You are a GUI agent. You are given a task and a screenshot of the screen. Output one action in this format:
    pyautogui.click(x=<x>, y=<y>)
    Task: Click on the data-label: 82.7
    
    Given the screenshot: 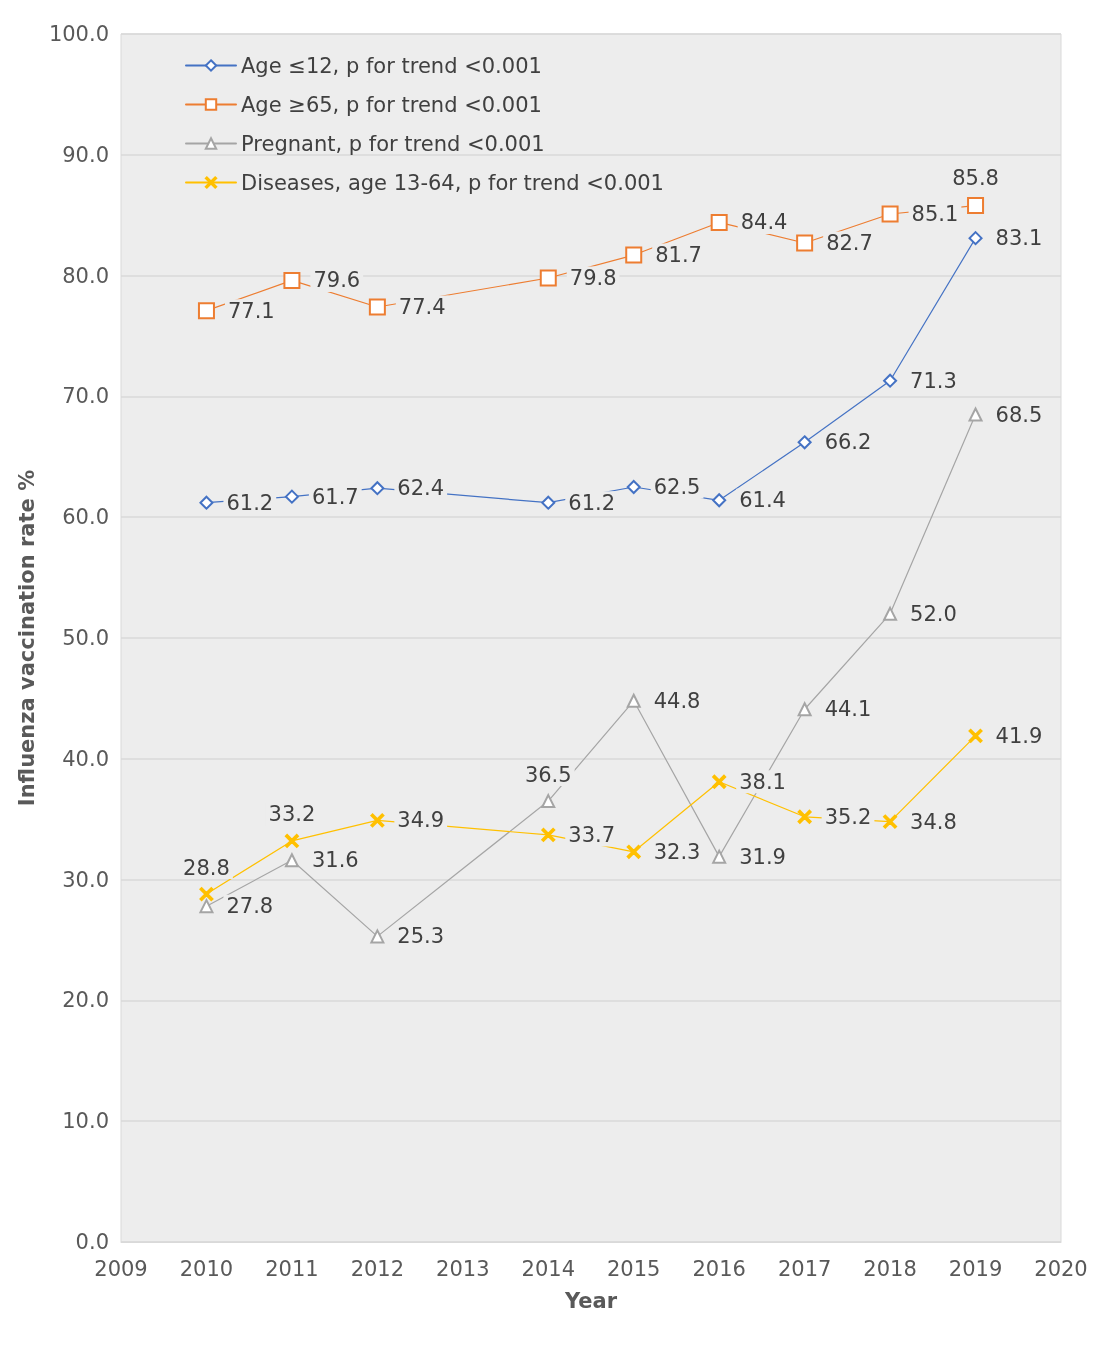 What is the action you would take?
    pyautogui.click(x=849, y=242)
    